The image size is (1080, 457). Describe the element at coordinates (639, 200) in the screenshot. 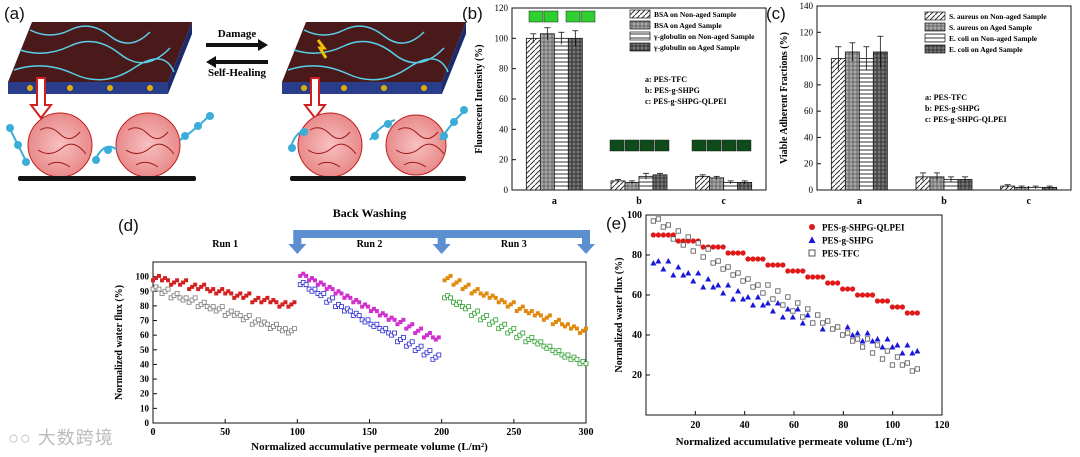

I see `x-tick-label: b` at that location.